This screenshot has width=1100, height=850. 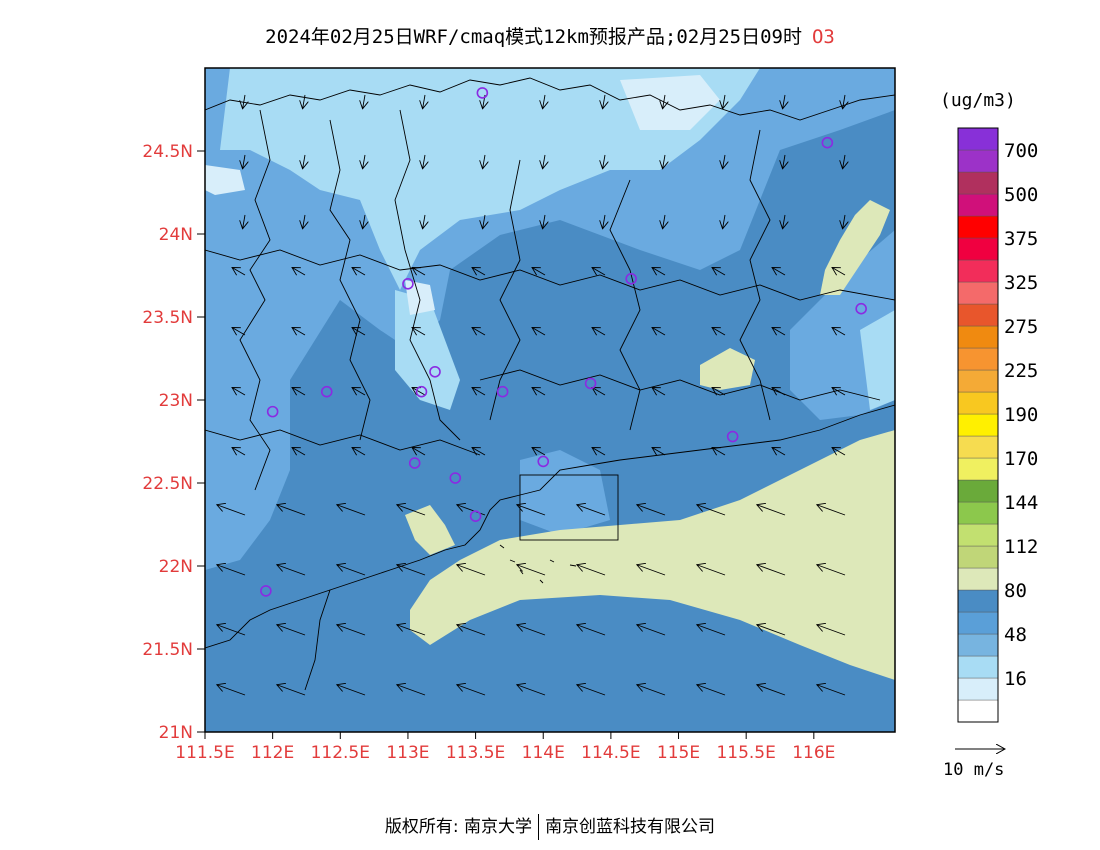 What do you see at coordinates (727, 369) in the screenshot?
I see `ozone-band-80-96-inland` at bounding box center [727, 369].